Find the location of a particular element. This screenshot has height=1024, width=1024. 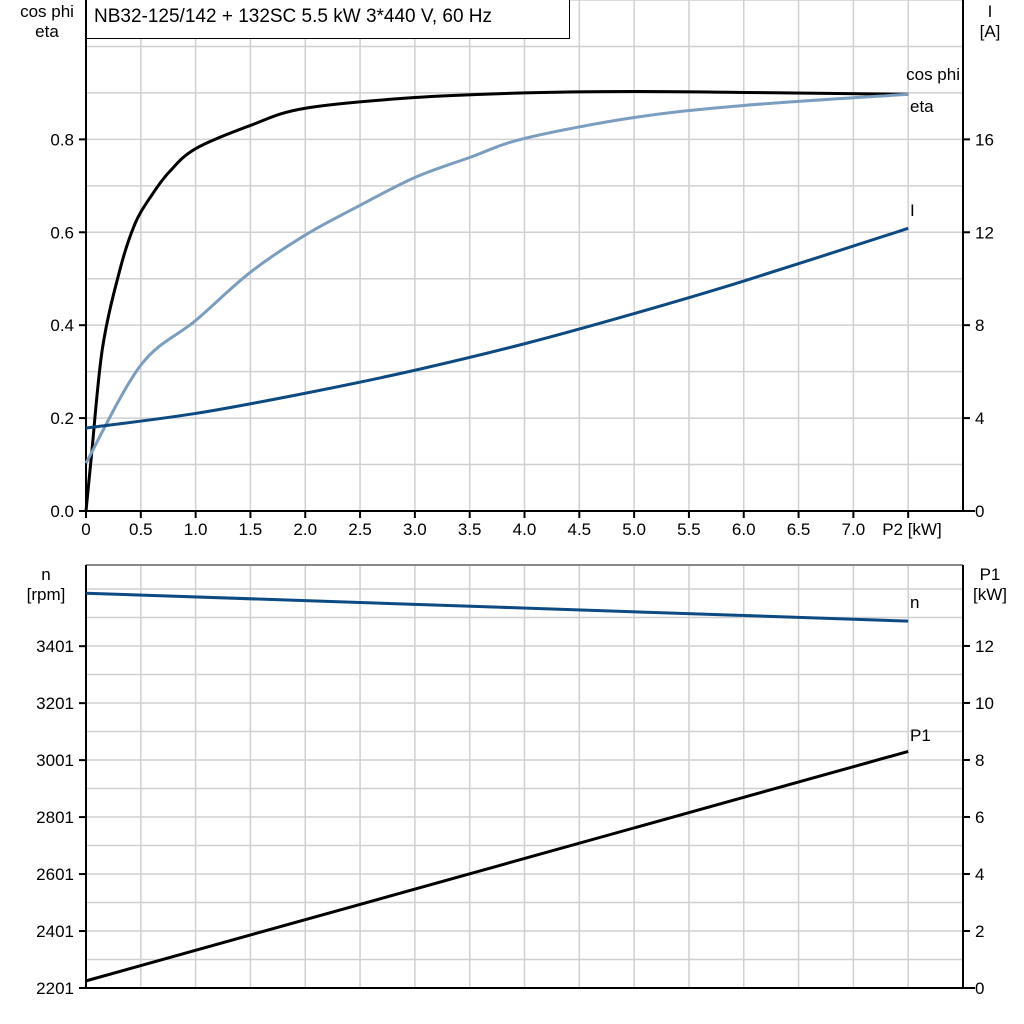

x-tick-label: 3.5 is located at coordinates (470, 529).